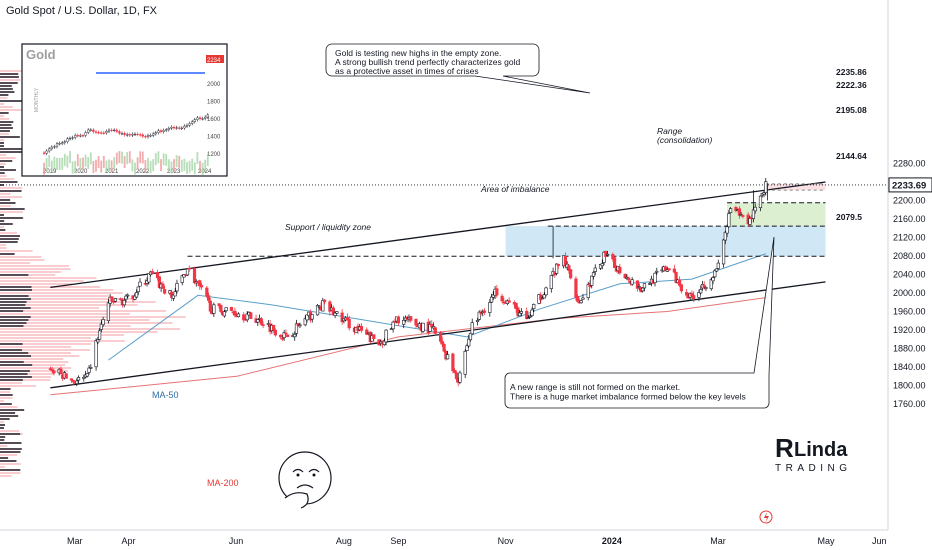 This screenshot has width=932, height=550. I want to click on face-eyes, so click(306, 470).